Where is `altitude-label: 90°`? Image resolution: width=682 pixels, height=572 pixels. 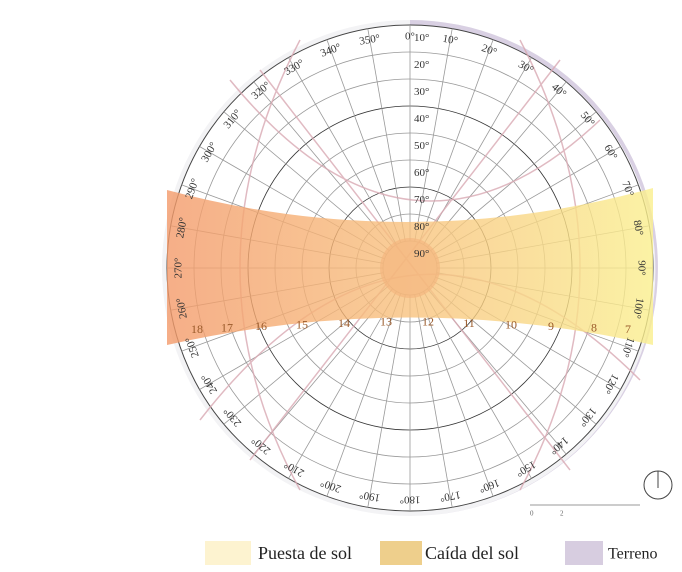 altitude-label: 90° is located at coordinates (421, 254).